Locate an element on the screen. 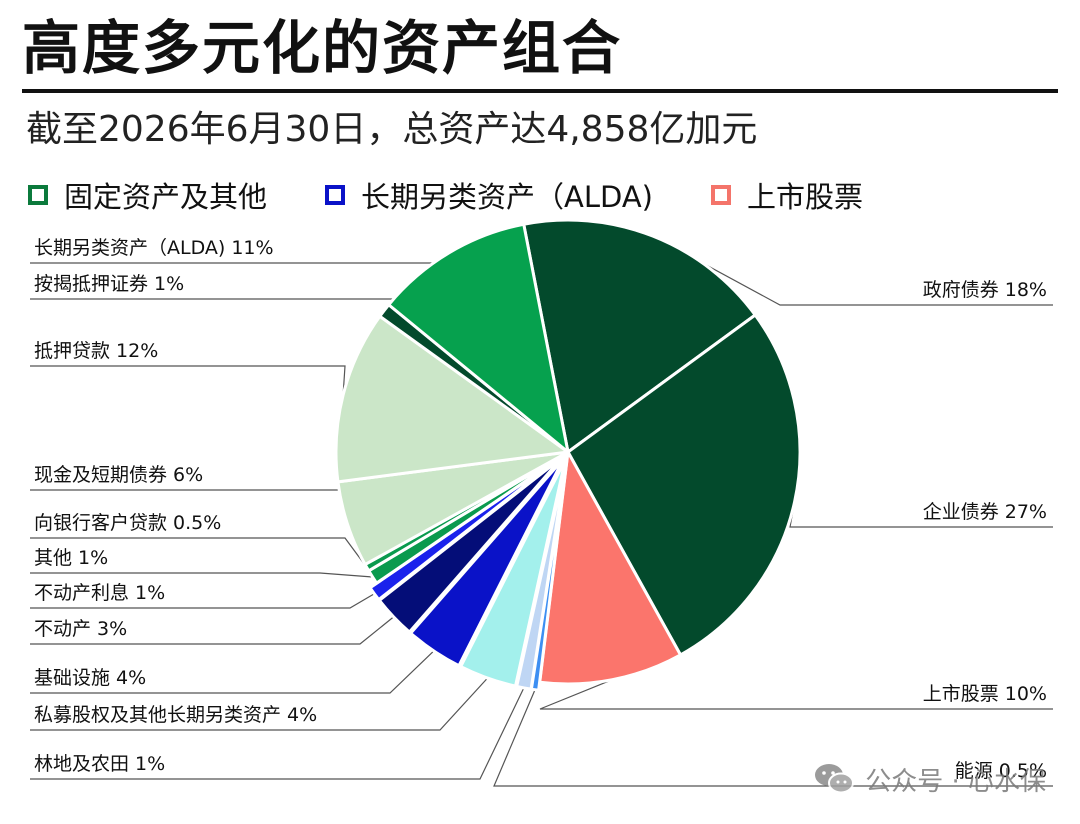 Image resolution: width=1080 pixels, height=824 pixels. legend-label-alda: 长期另类资产（ALDA) is located at coordinates (507, 197).